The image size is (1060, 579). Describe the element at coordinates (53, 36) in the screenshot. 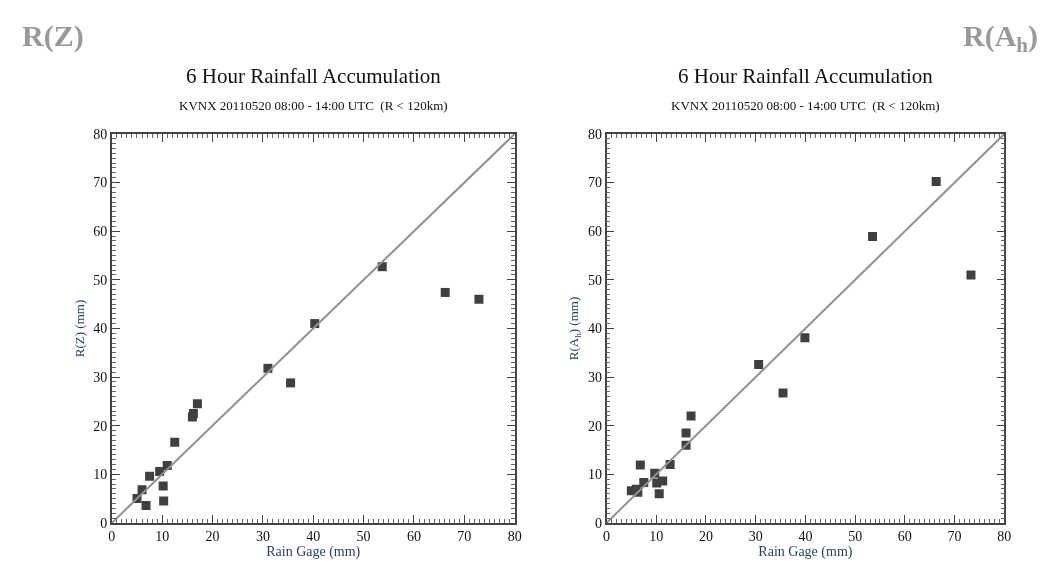

I see `text: R(Z)` at that location.